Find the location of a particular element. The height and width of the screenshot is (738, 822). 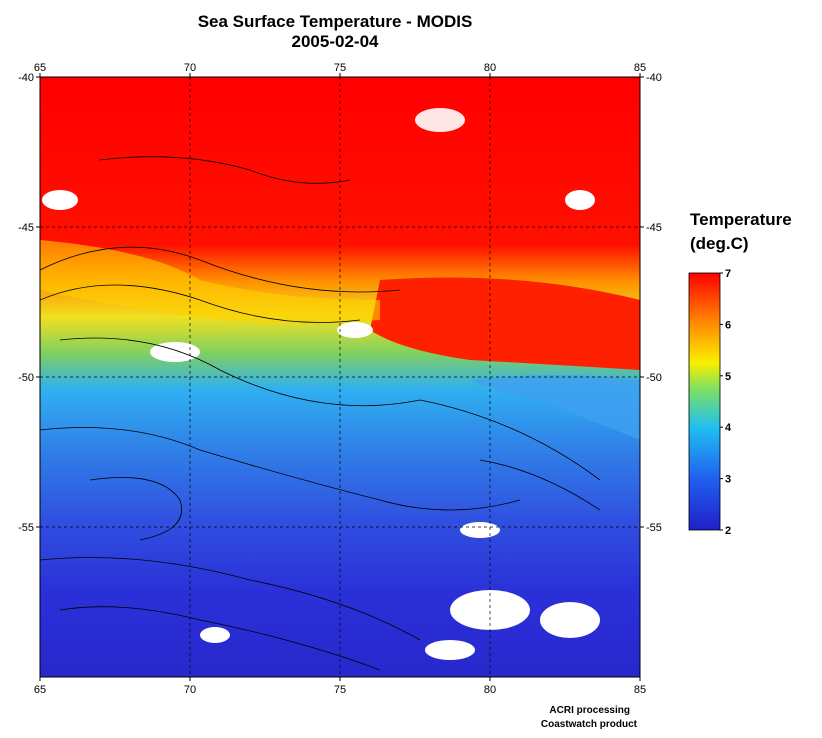

colorbar-tick-label: 3 is located at coordinates (728, 480).